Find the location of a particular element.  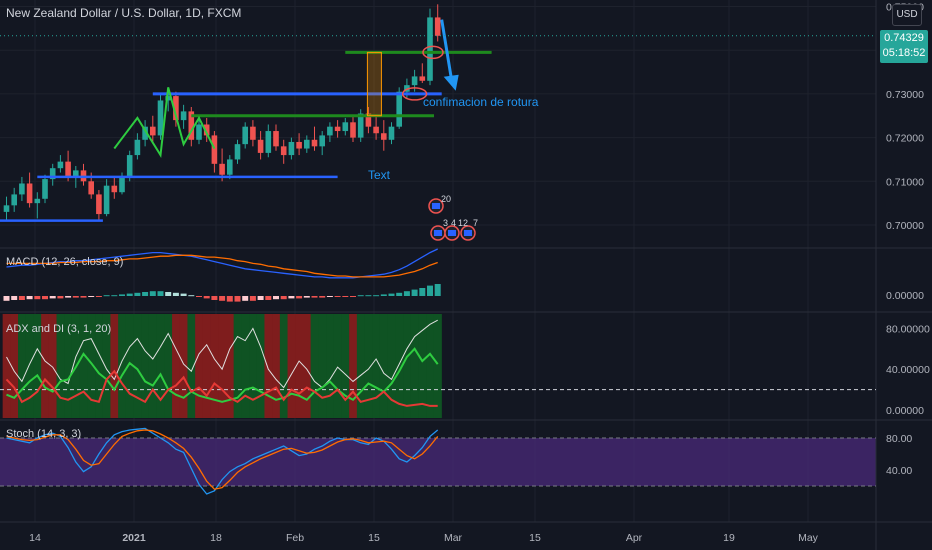

macd-pane is located at coordinates (222, 275).